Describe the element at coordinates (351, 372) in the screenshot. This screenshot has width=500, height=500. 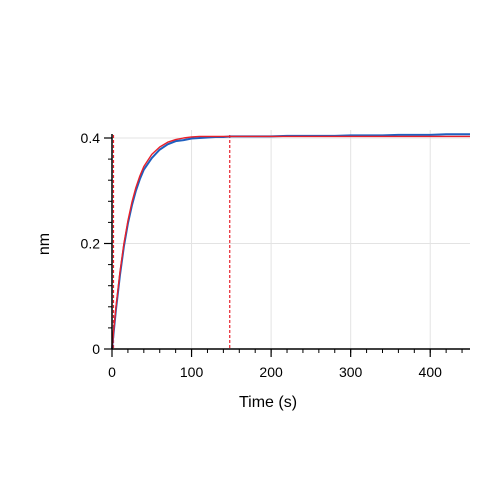
I see `x-tick-label: 300` at that location.